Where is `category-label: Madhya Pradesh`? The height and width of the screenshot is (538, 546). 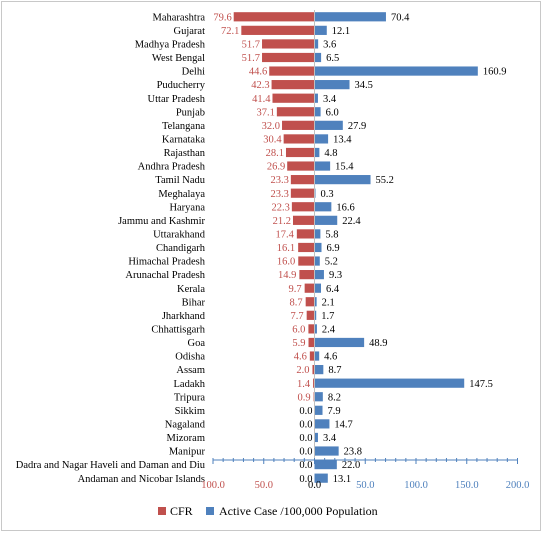 category-label: Madhya Pradesh is located at coordinates (170, 45).